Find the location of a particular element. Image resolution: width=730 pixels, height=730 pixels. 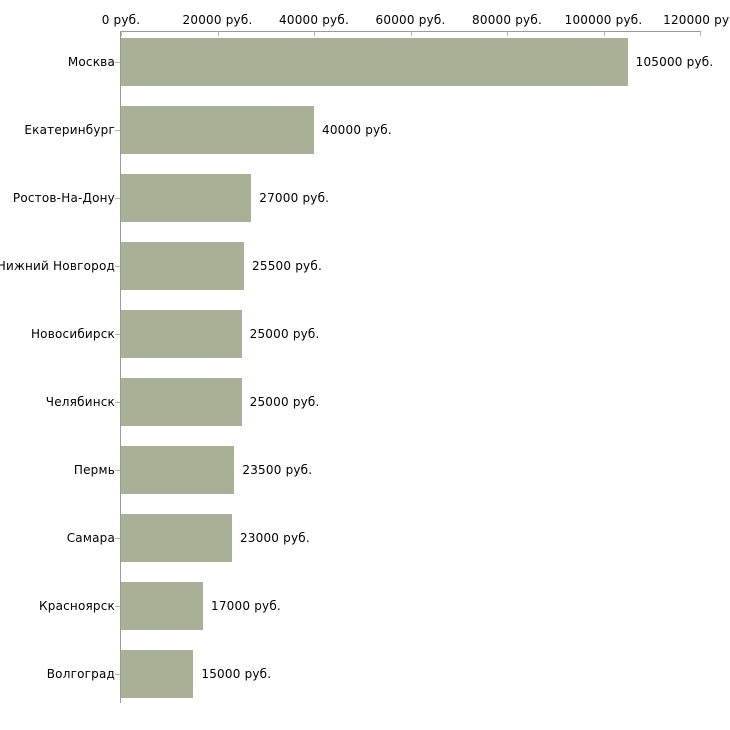

category-label: Нижний Новгород is located at coordinates (57, 266).